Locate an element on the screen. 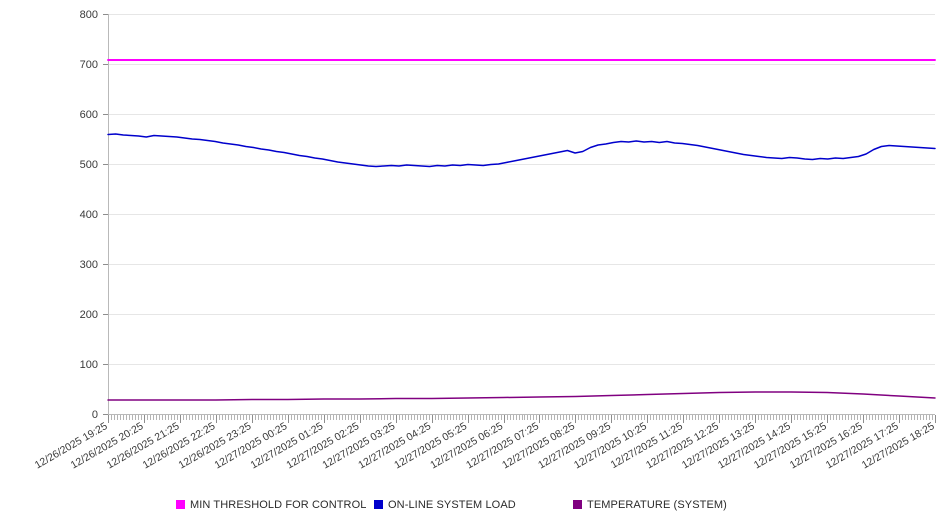 Image resolution: width=946 pixels, height=526 pixels. series-line-temperature-system is located at coordinates (521, 396).